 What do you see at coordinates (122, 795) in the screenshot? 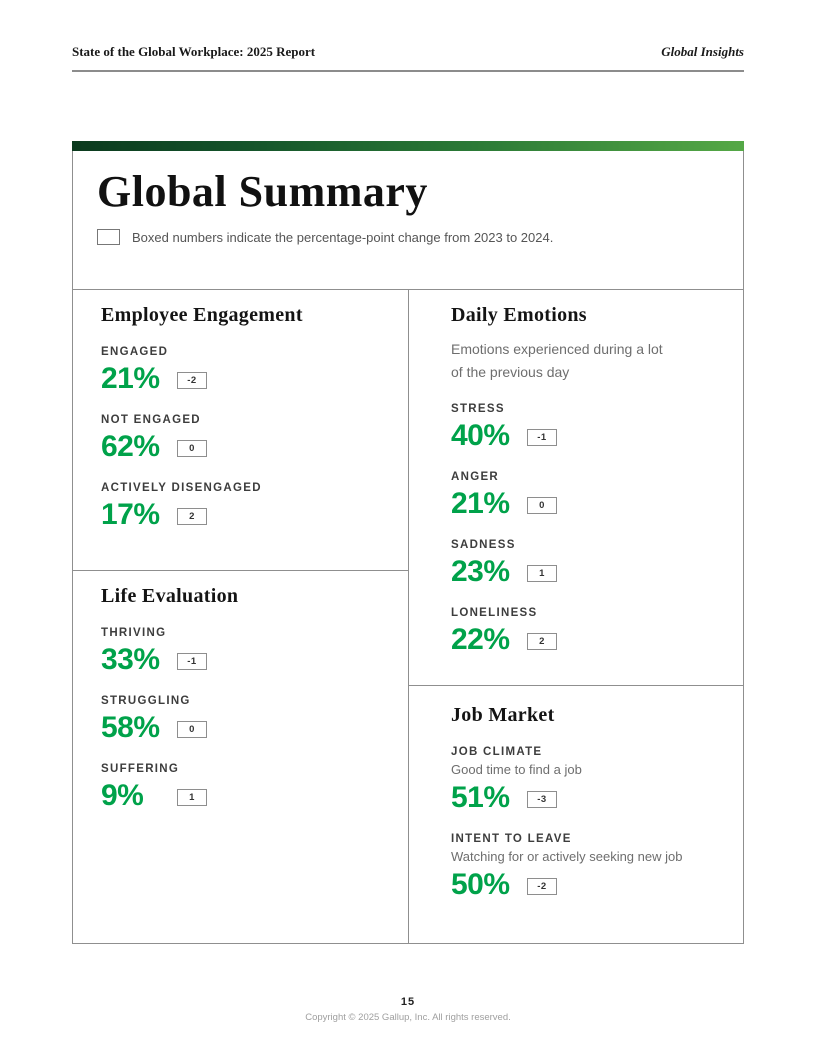
I see `stat-value: 9%` at bounding box center [122, 795].